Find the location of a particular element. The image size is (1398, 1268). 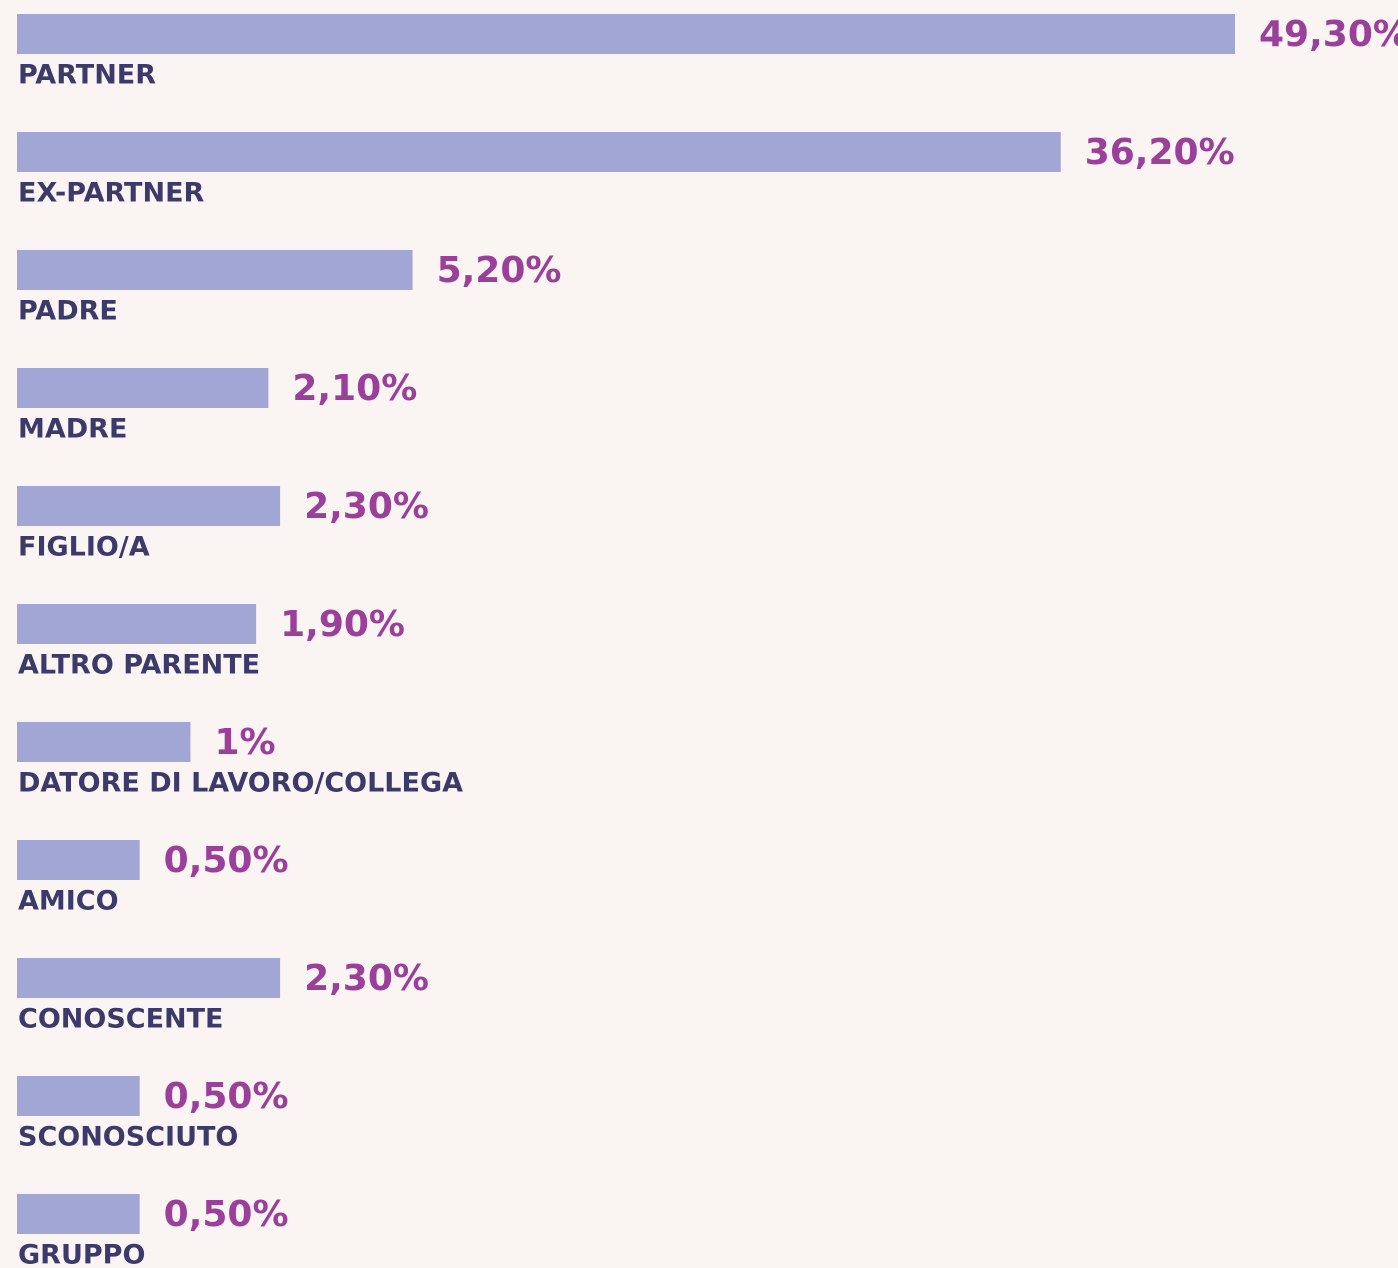

category-label: EX-PARTNER is located at coordinates (111, 193).